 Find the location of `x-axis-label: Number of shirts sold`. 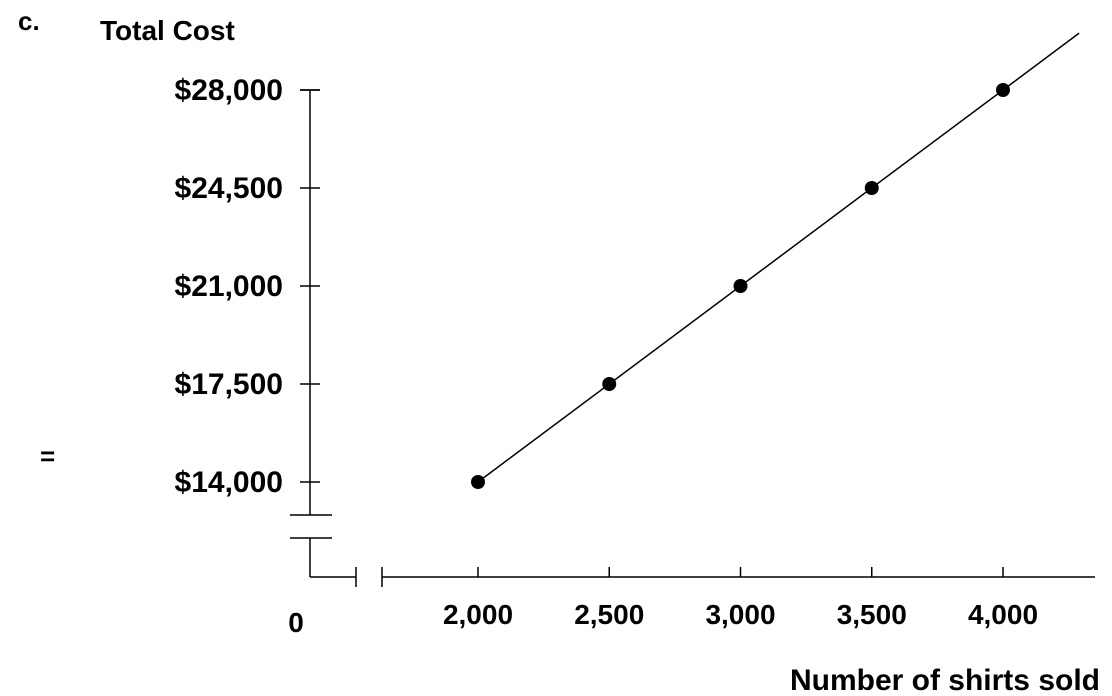

x-axis-label: Number of shirts sold is located at coordinates (945, 680).